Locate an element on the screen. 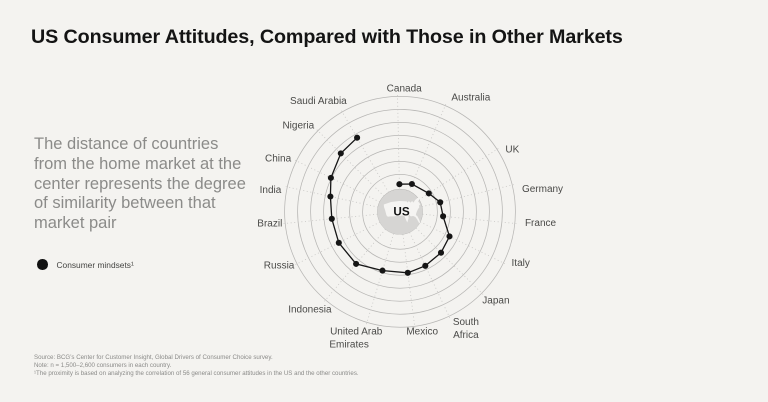 Image resolution: width=768 pixels, height=402 pixels. svg-text: United Arab is located at coordinates (356, 332).